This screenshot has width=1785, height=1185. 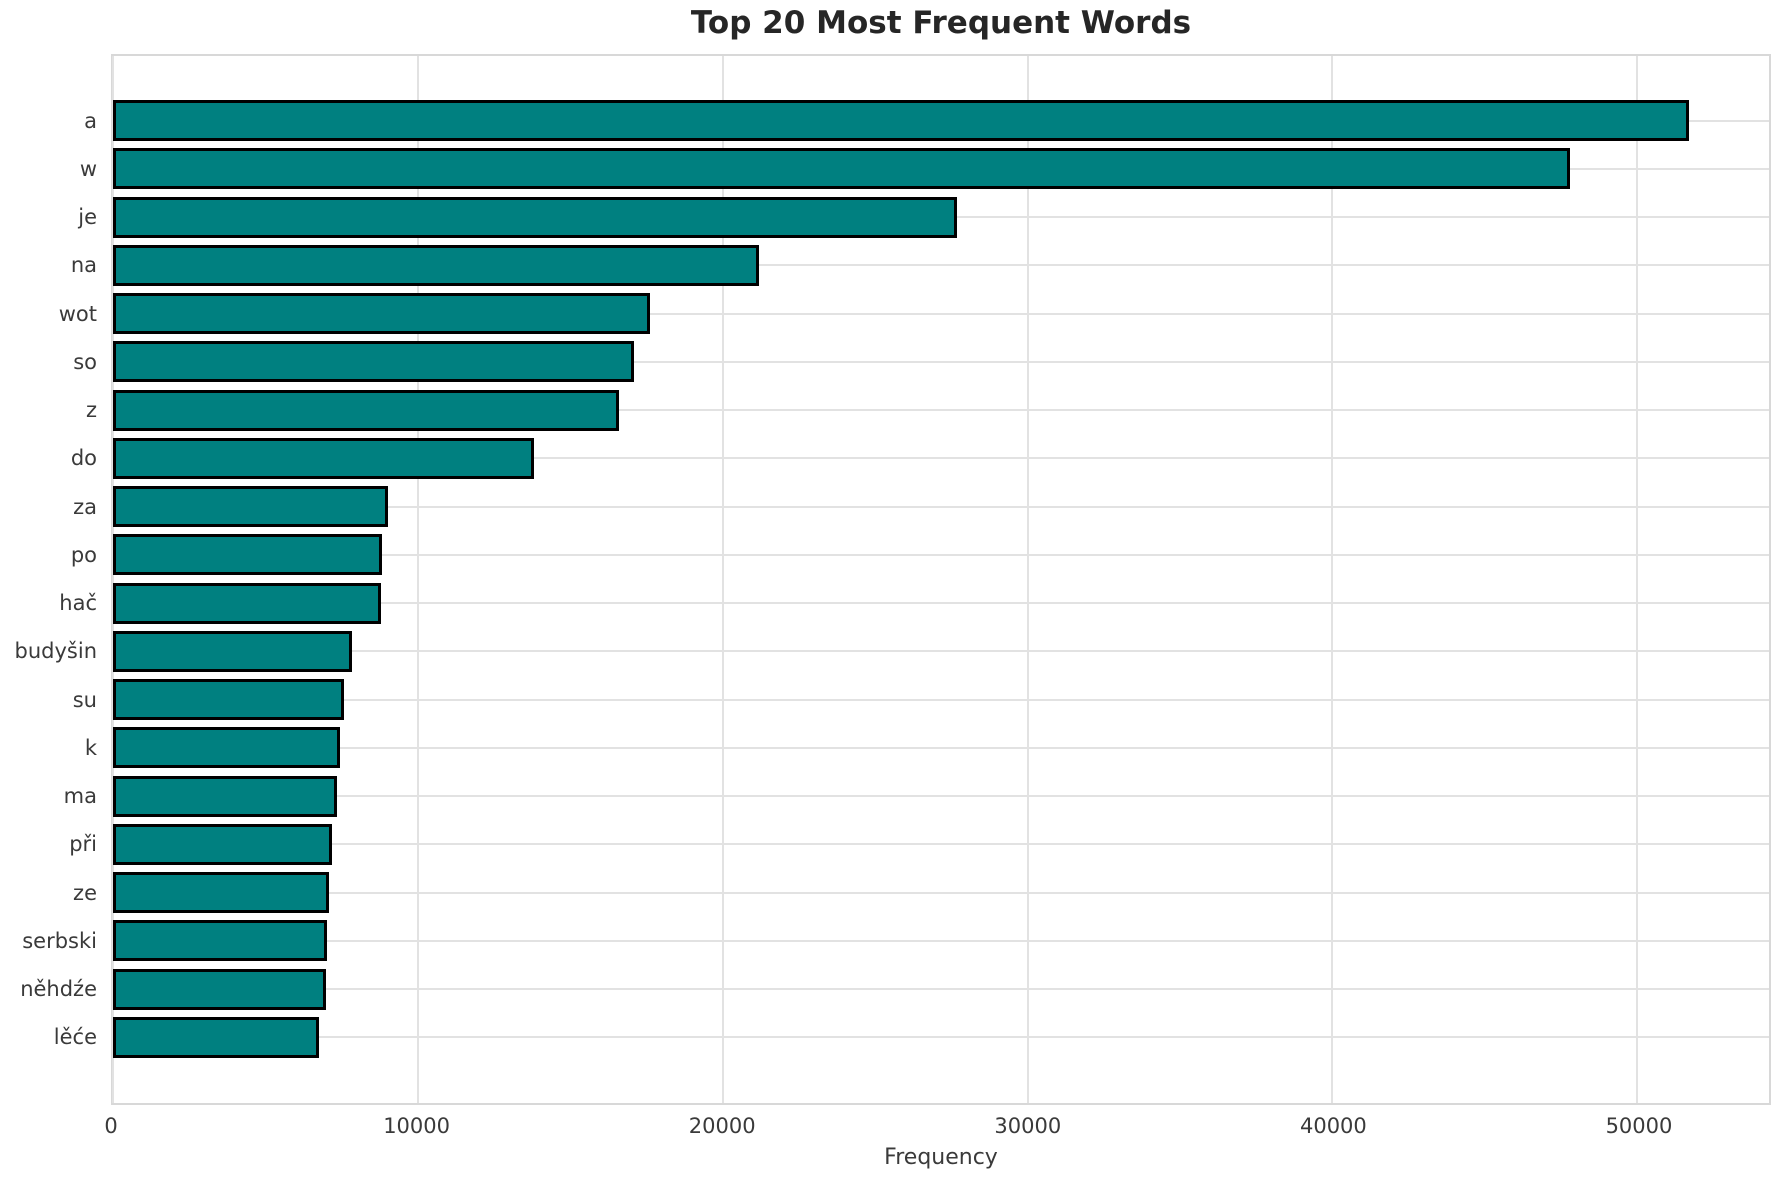 What do you see at coordinates (85, 361) in the screenshot?
I see `y-axis-label: so` at bounding box center [85, 361].